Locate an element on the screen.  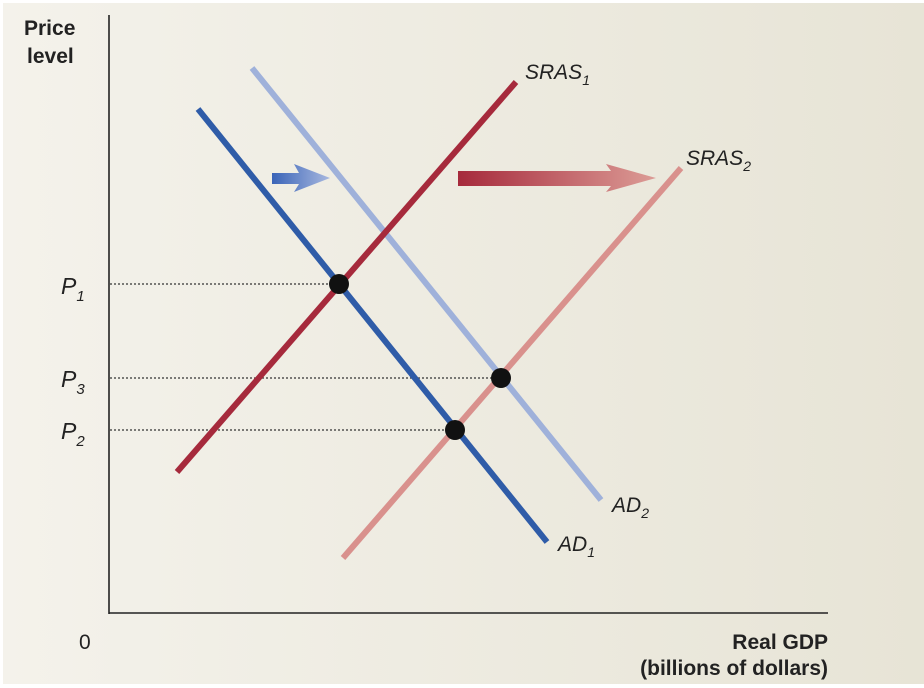
x-axis-label-line1: Real GDP is located at coordinates (780, 642).